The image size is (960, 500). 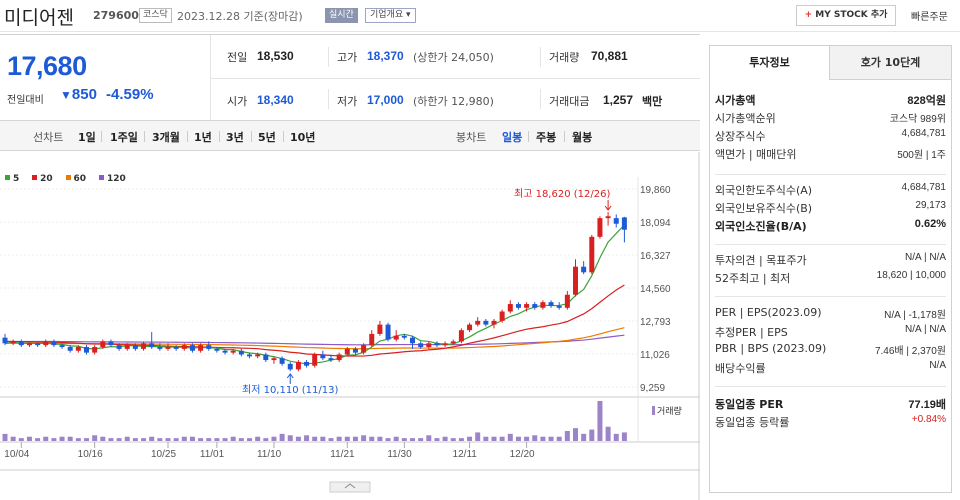 What do you see at coordinates (890, 63) in the screenshot?
I see `tab-hoga-10: 호가 10단계` at bounding box center [890, 63].